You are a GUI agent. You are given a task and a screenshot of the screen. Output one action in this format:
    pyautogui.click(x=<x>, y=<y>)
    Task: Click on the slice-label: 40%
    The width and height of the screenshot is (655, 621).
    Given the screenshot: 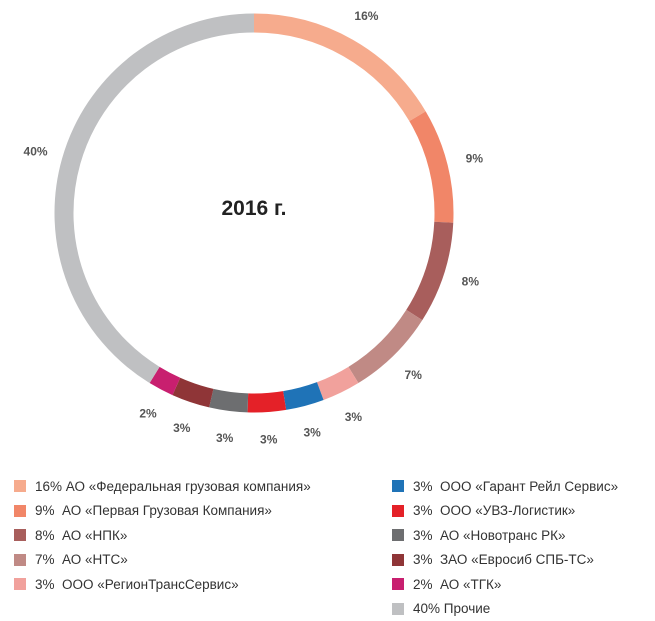 What is the action you would take?
    pyautogui.click(x=36, y=151)
    